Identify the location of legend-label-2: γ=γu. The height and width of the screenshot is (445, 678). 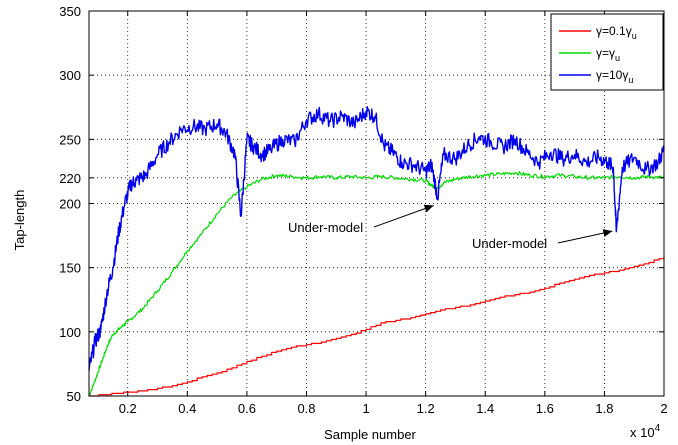
(608, 54).